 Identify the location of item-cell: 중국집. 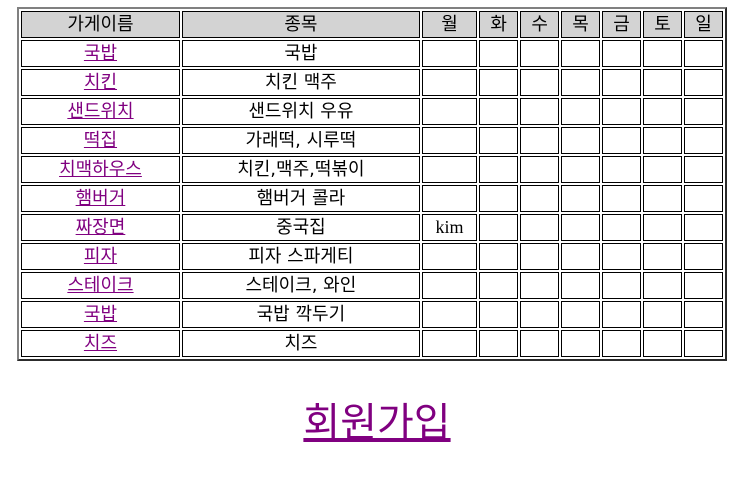
(300, 227).